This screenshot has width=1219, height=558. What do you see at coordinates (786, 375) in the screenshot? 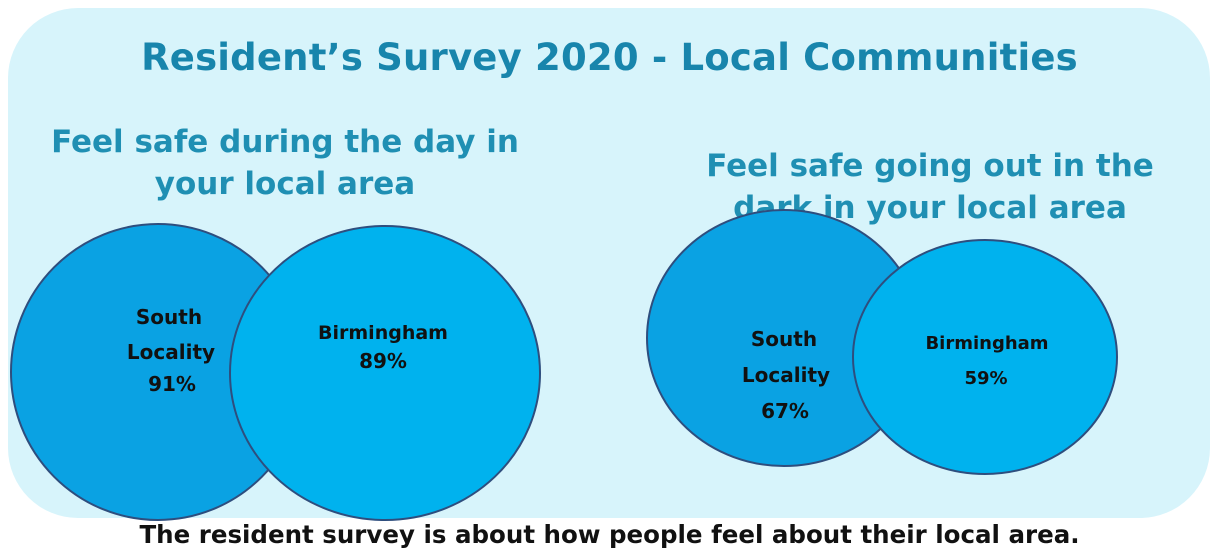
I see `venn-dark-south-line2: Locality` at bounding box center [786, 375].